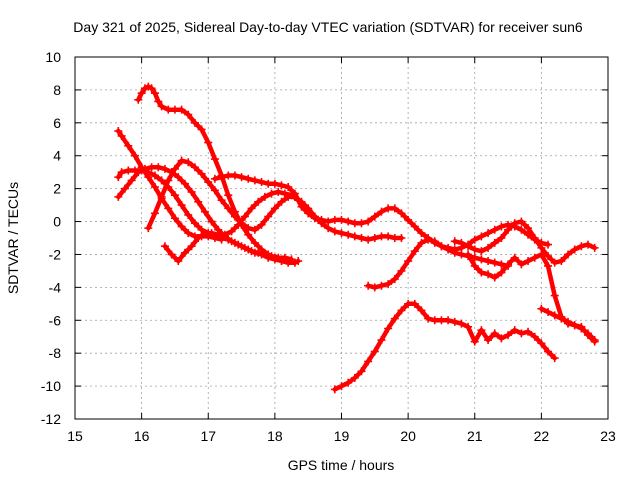 This screenshot has width=640, height=480. What do you see at coordinates (408, 436) in the screenshot?
I see `x-tick-label: 20` at bounding box center [408, 436].